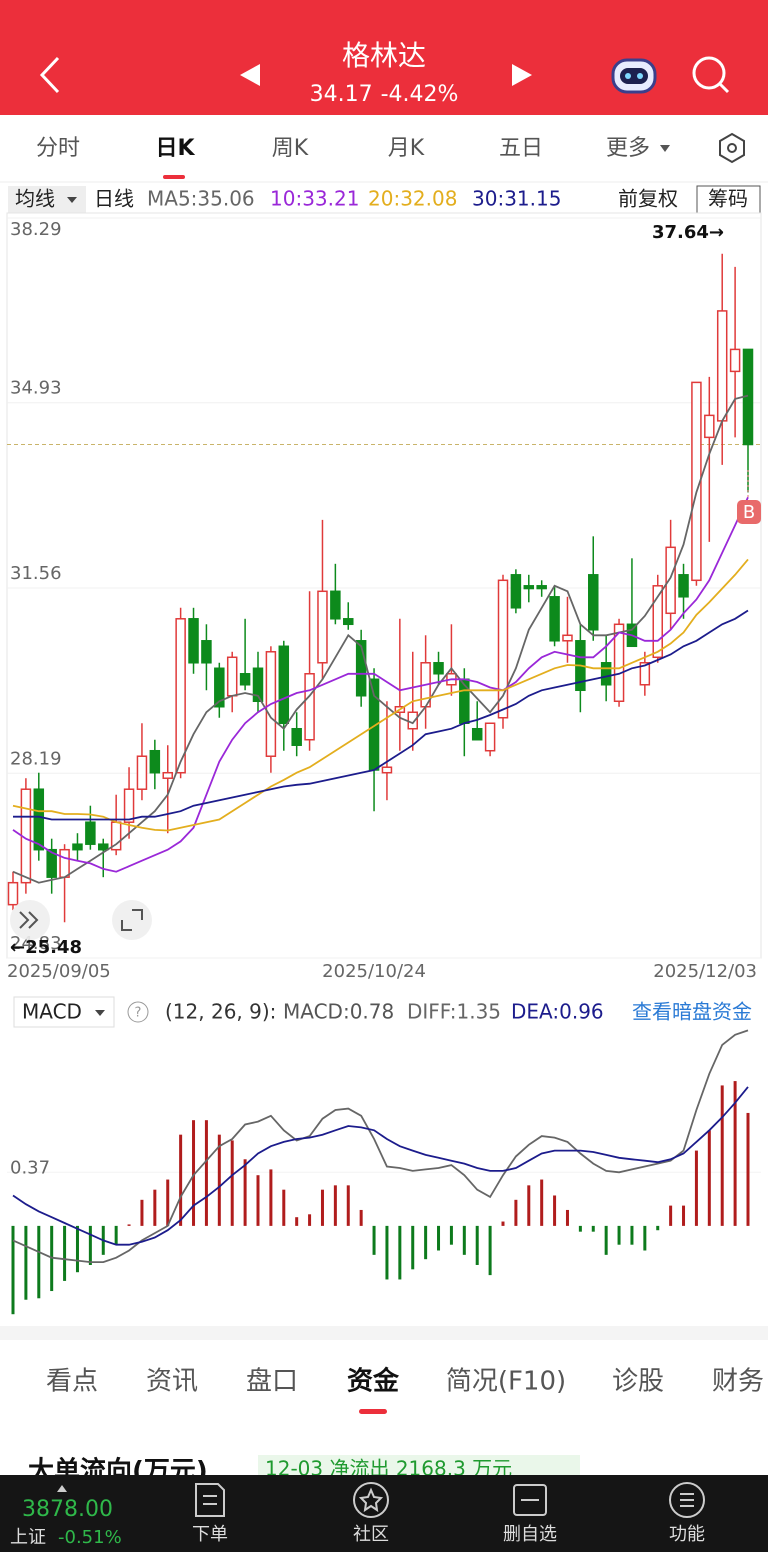 This screenshot has height=1552, width=768. I want to click on detail-tab: 诊股, so click(638, 1382).